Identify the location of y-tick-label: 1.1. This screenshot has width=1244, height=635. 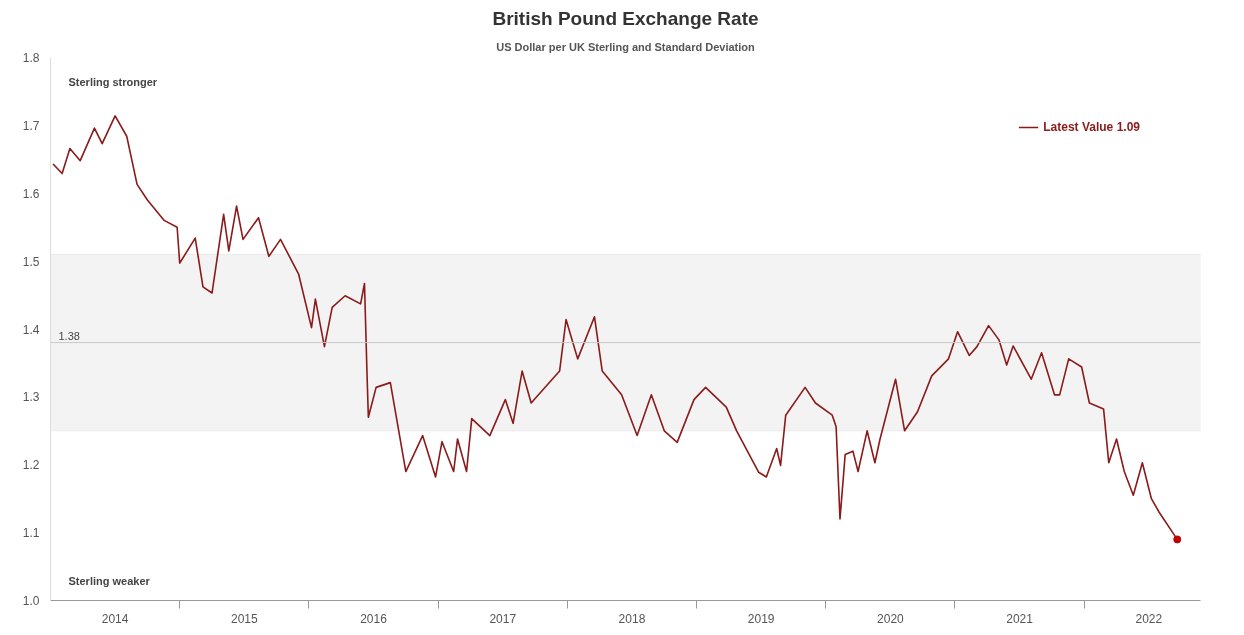
(31, 533).